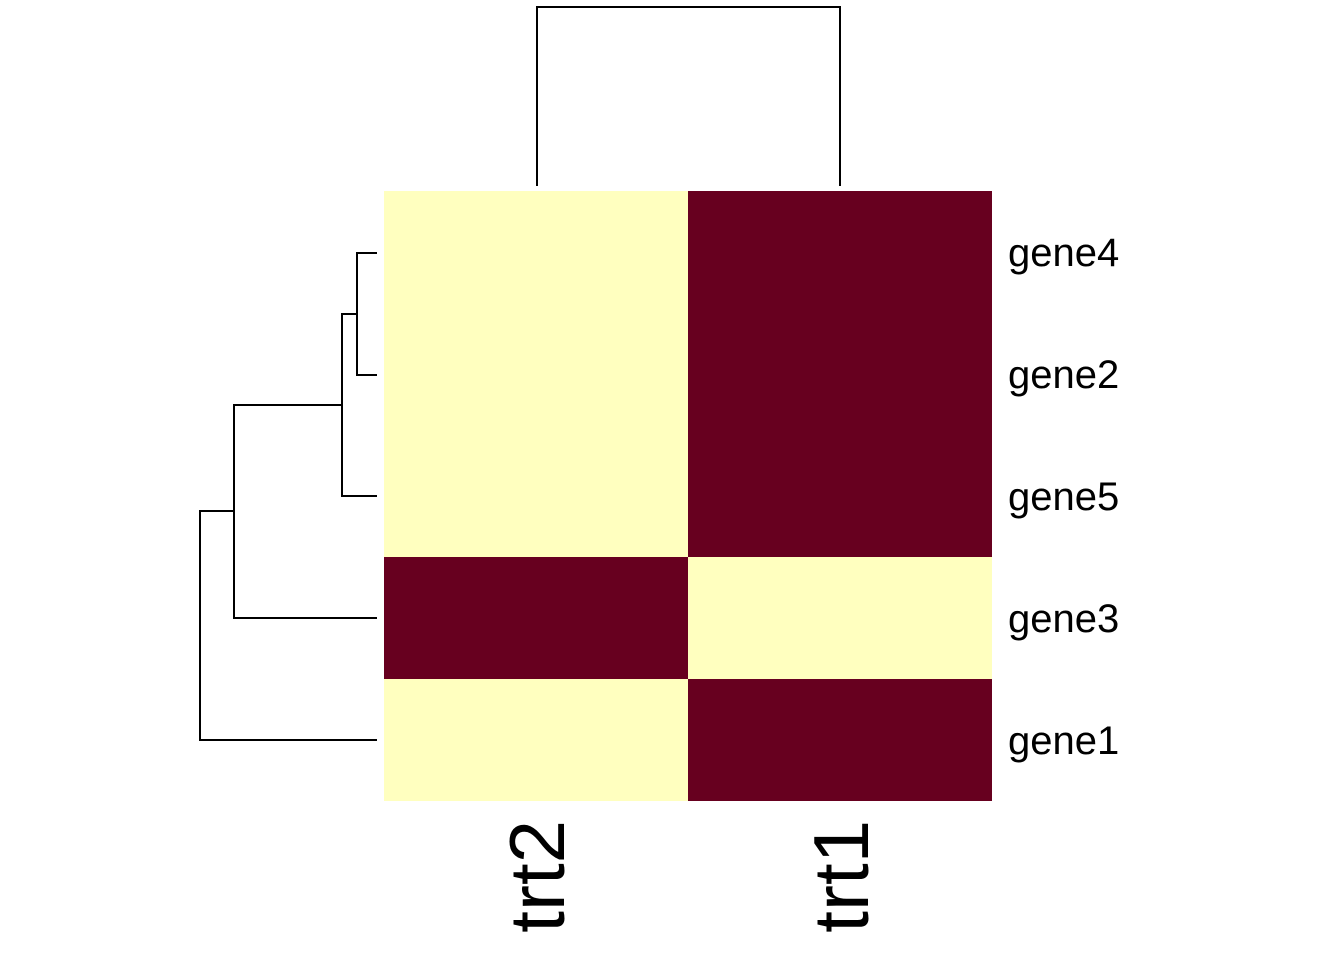 The image size is (1344, 960). What do you see at coordinates (840, 618) in the screenshot?
I see `heatmap-cell-gene3-trt1` at bounding box center [840, 618].